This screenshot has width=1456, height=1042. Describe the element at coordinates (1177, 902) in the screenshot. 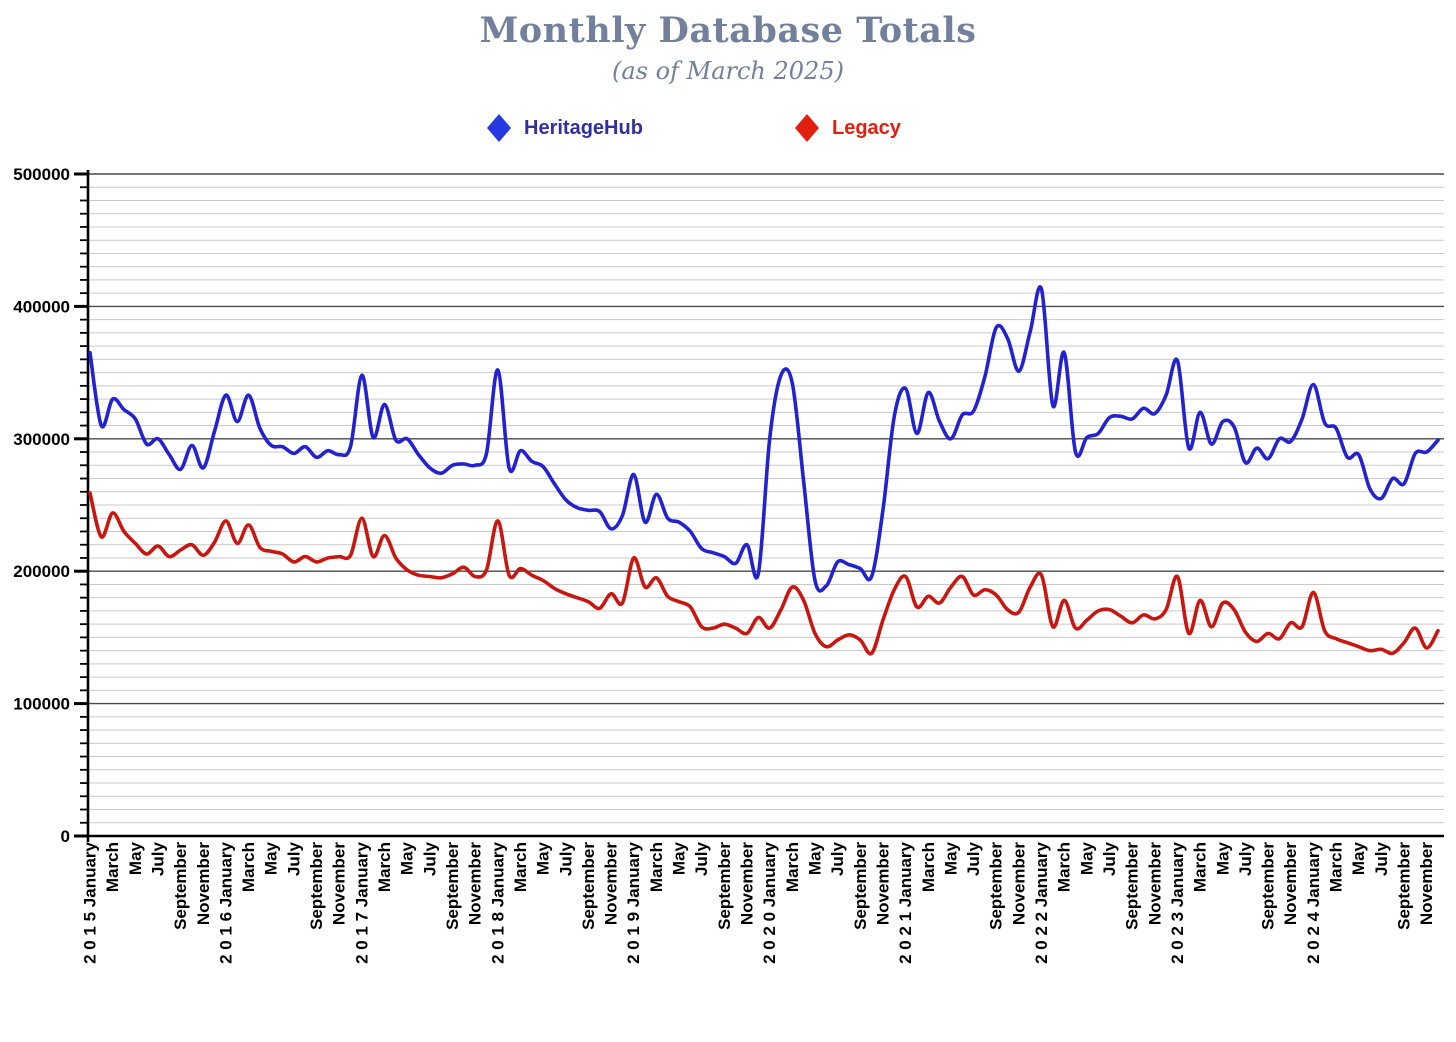

I see `x-axis-label: 2 0 2 3 January` at that location.